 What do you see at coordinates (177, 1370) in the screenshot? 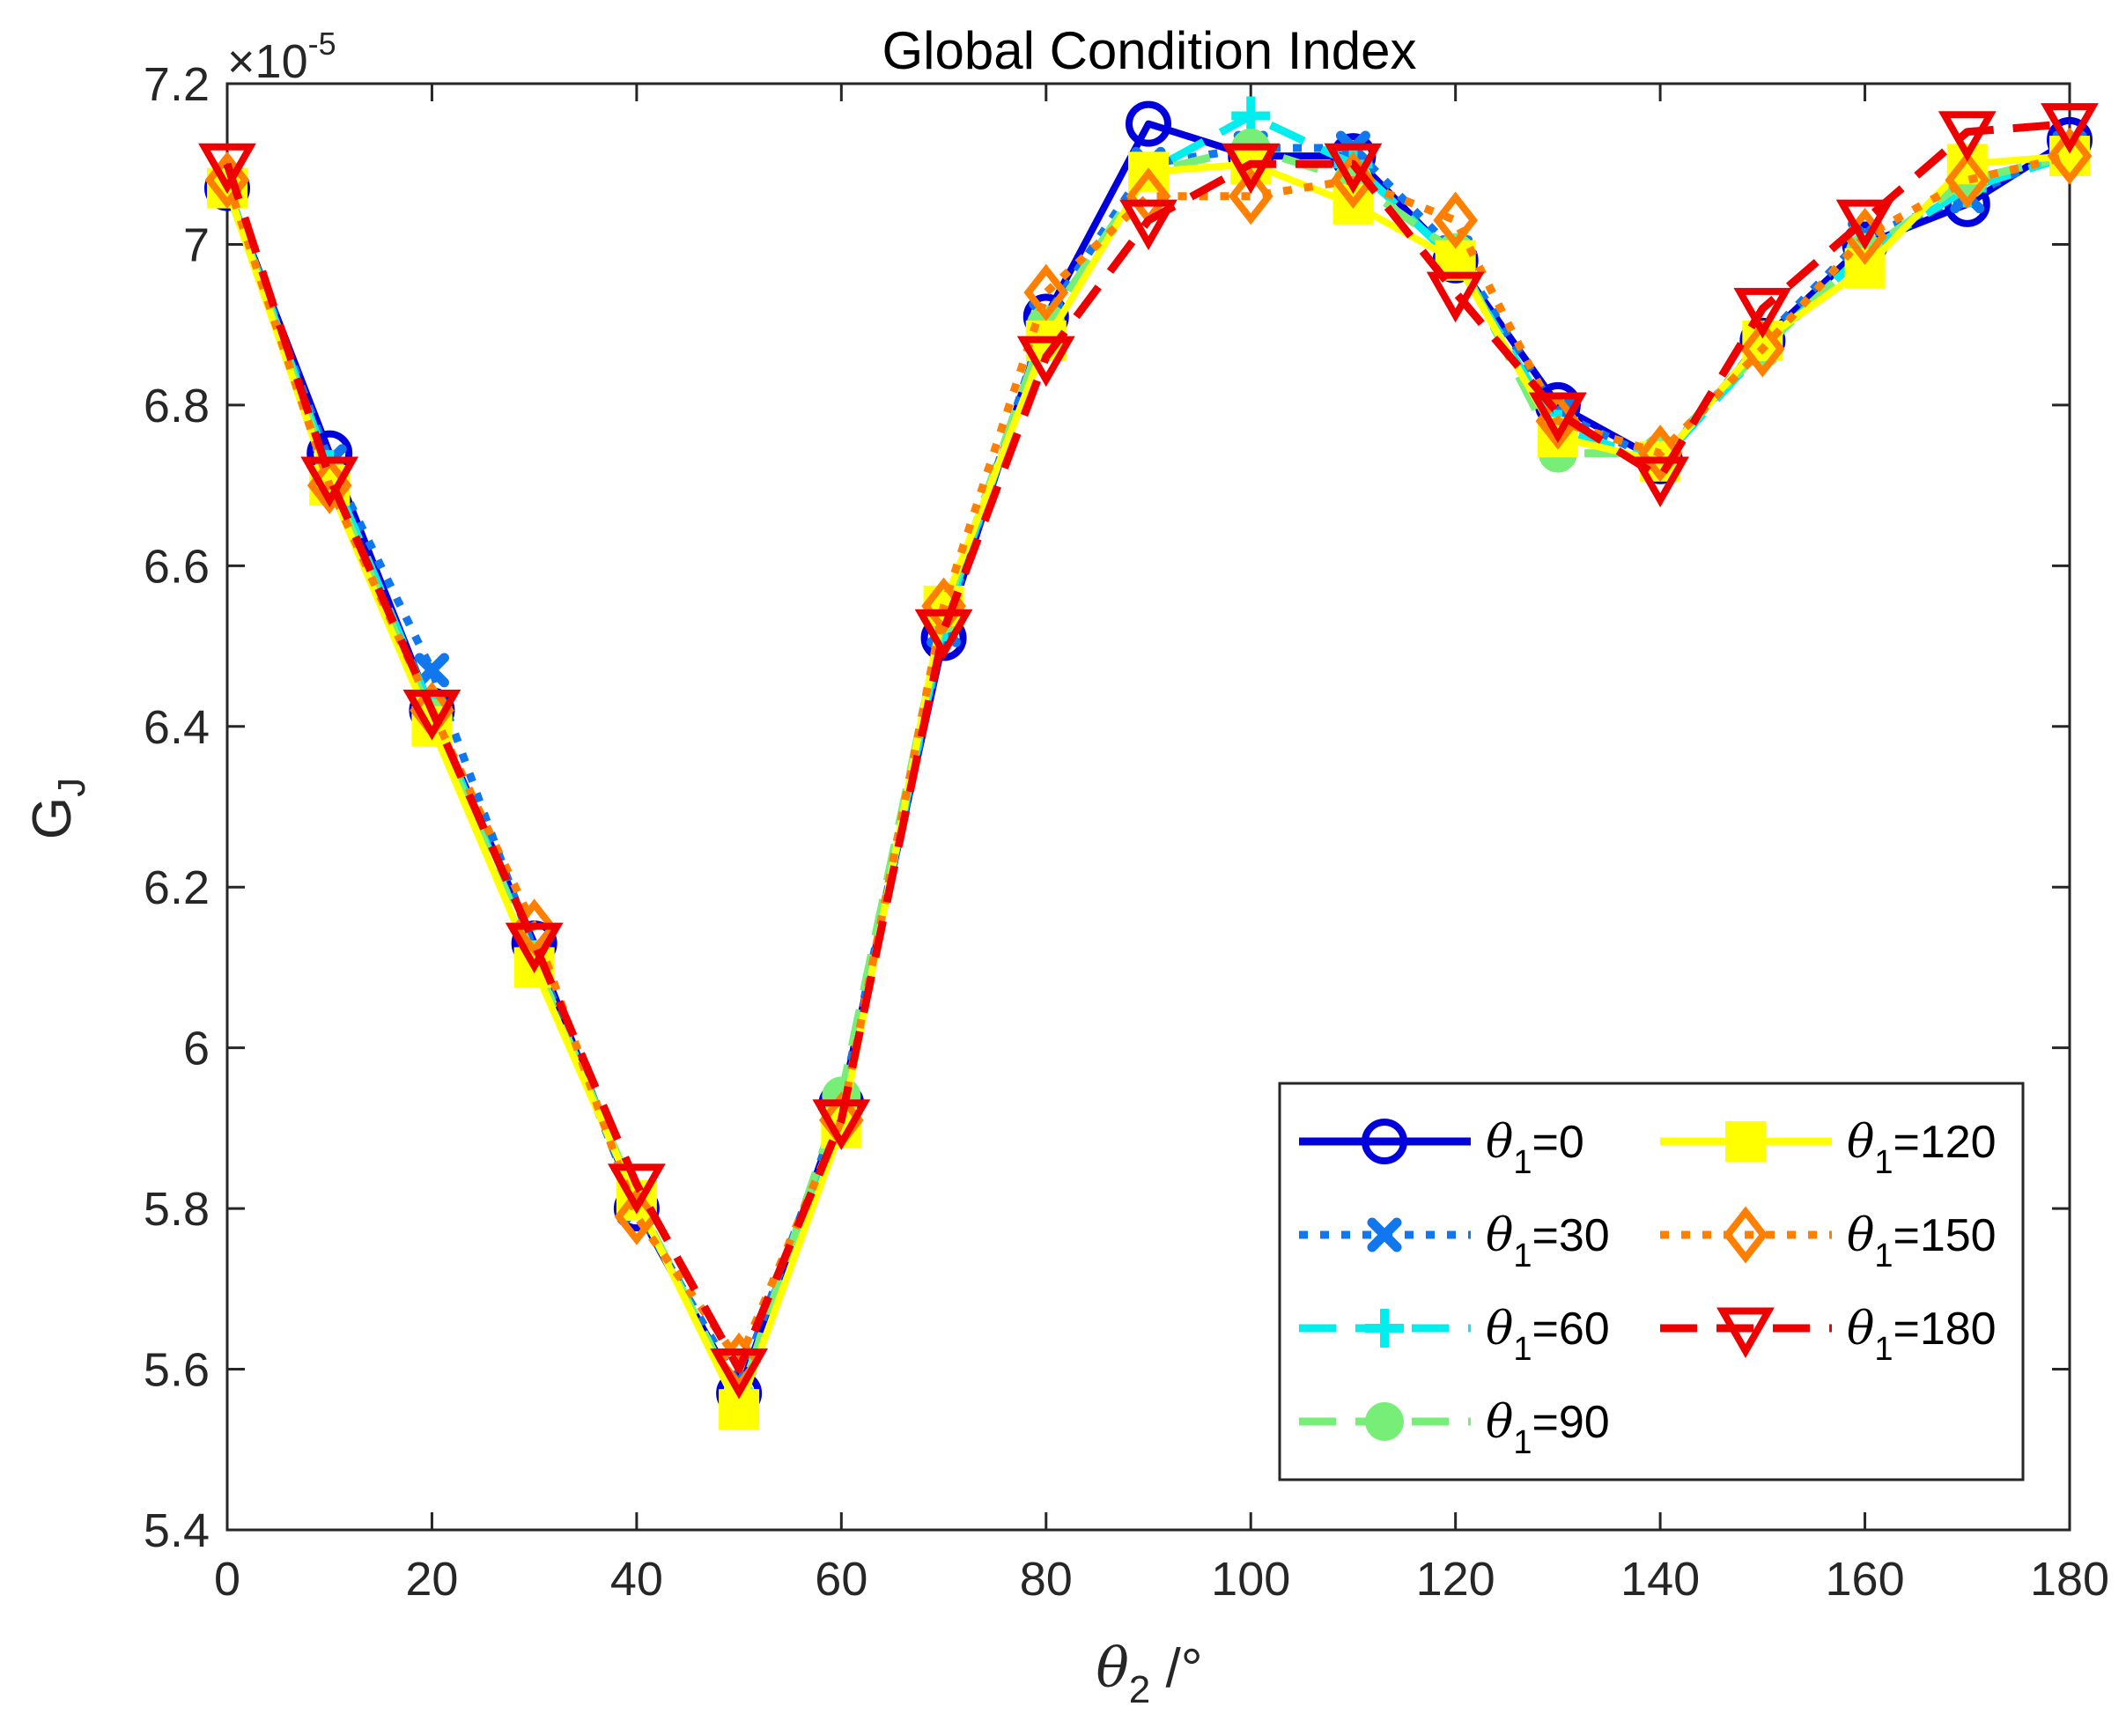
I see `y-tick-label: 5.6` at bounding box center [177, 1370].